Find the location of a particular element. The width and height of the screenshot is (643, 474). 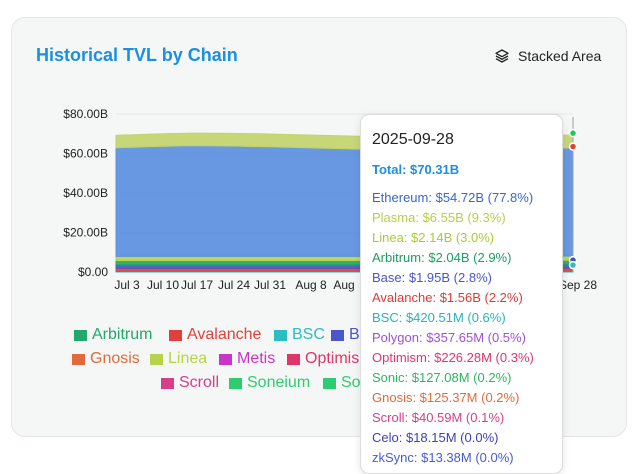

legend-item-gnosis: Gnosis is located at coordinates (106, 359).